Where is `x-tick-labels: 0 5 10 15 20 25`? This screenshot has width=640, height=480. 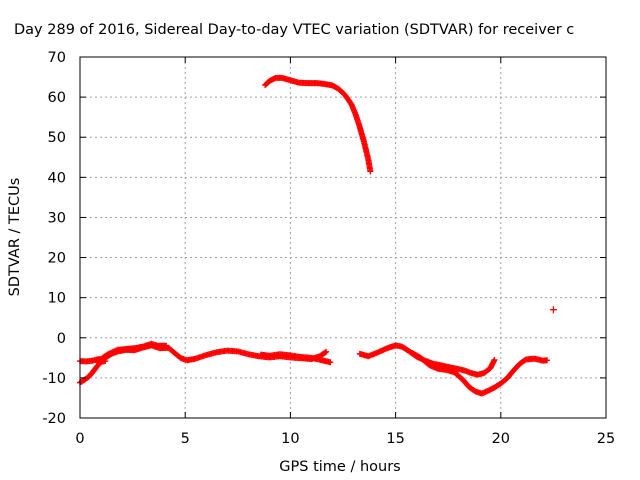 x-tick-labels: 0 5 10 15 20 25 is located at coordinates (345, 439).